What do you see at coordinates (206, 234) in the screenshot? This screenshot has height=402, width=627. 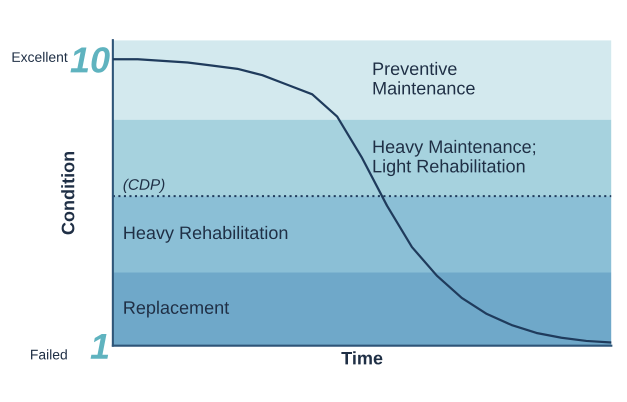 I see `band-label: Heavy Rehabilitation` at bounding box center [206, 234].